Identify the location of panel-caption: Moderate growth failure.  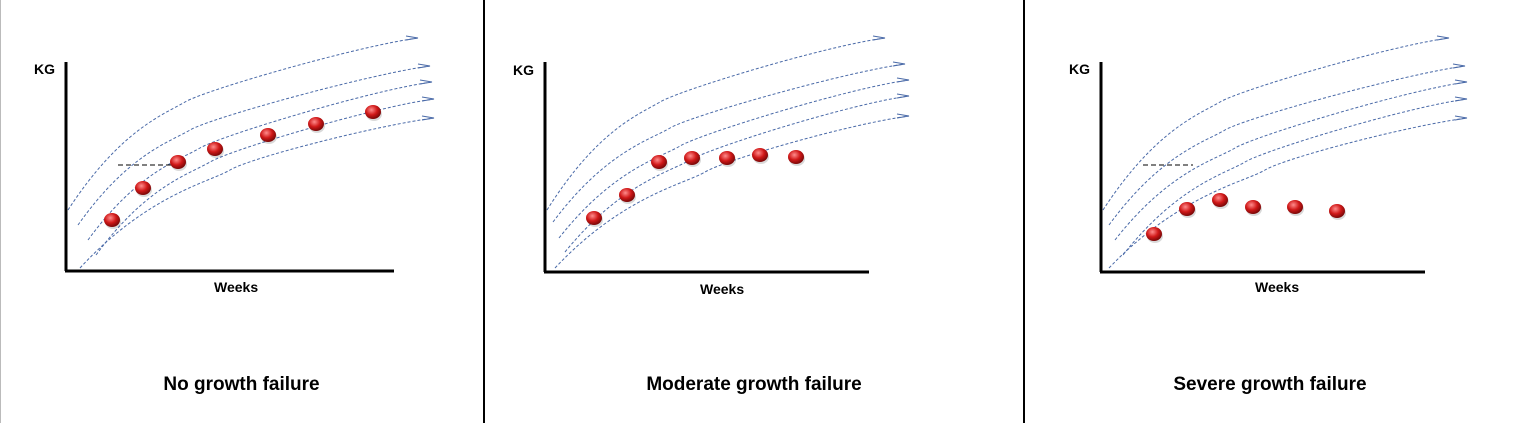
(754, 384).